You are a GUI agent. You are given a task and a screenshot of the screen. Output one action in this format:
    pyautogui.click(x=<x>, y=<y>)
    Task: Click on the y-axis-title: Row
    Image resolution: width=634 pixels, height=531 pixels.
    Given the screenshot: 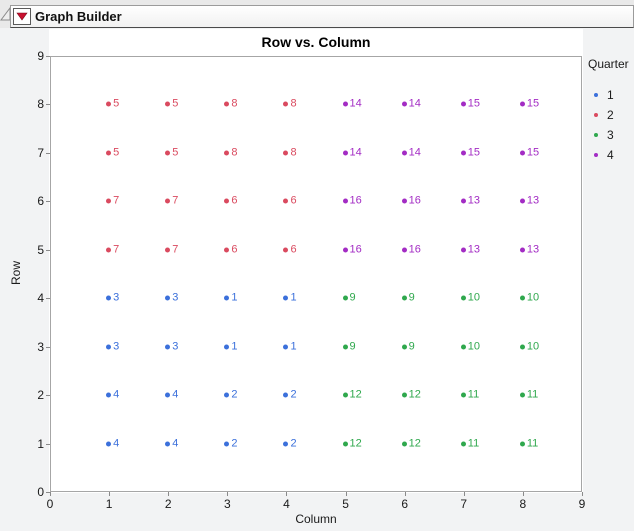 What is the action you would take?
    pyautogui.click(x=16, y=273)
    